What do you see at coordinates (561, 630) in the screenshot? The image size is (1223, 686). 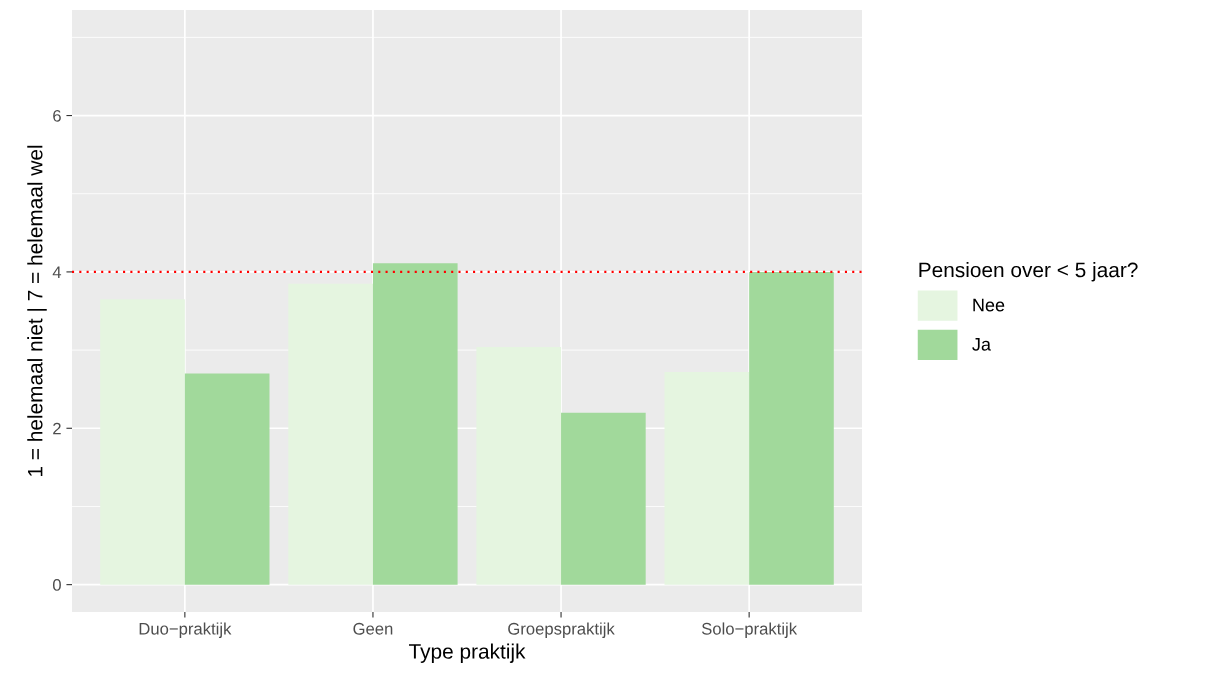 I see `x-tick-label: Groepspraktijk` at bounding box center [561, 630].